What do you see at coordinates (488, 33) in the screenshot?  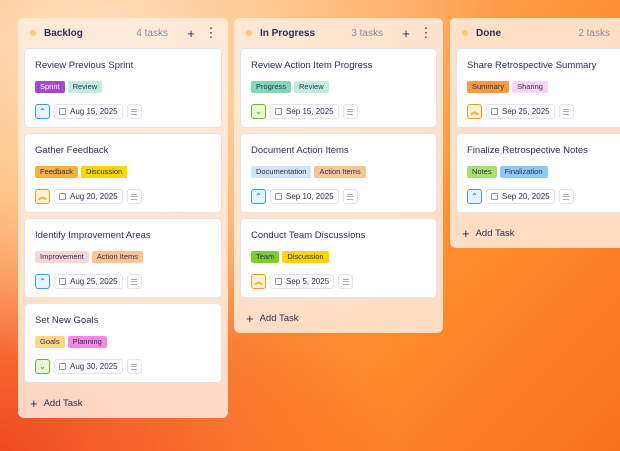 I see `column-title: Done` at bounding box center [488, 33].